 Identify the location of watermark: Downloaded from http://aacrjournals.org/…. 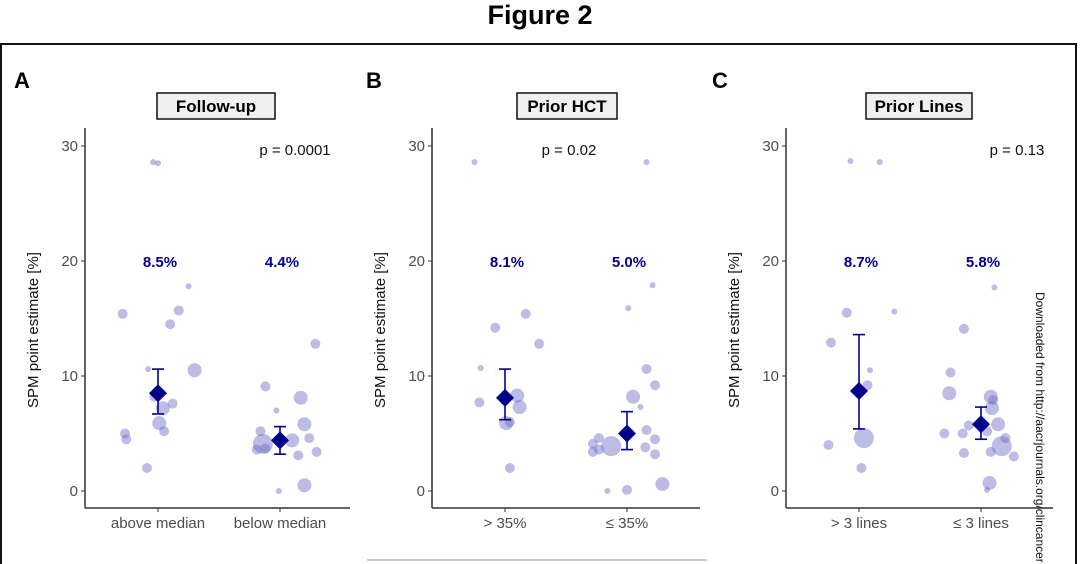
(1040, 427).